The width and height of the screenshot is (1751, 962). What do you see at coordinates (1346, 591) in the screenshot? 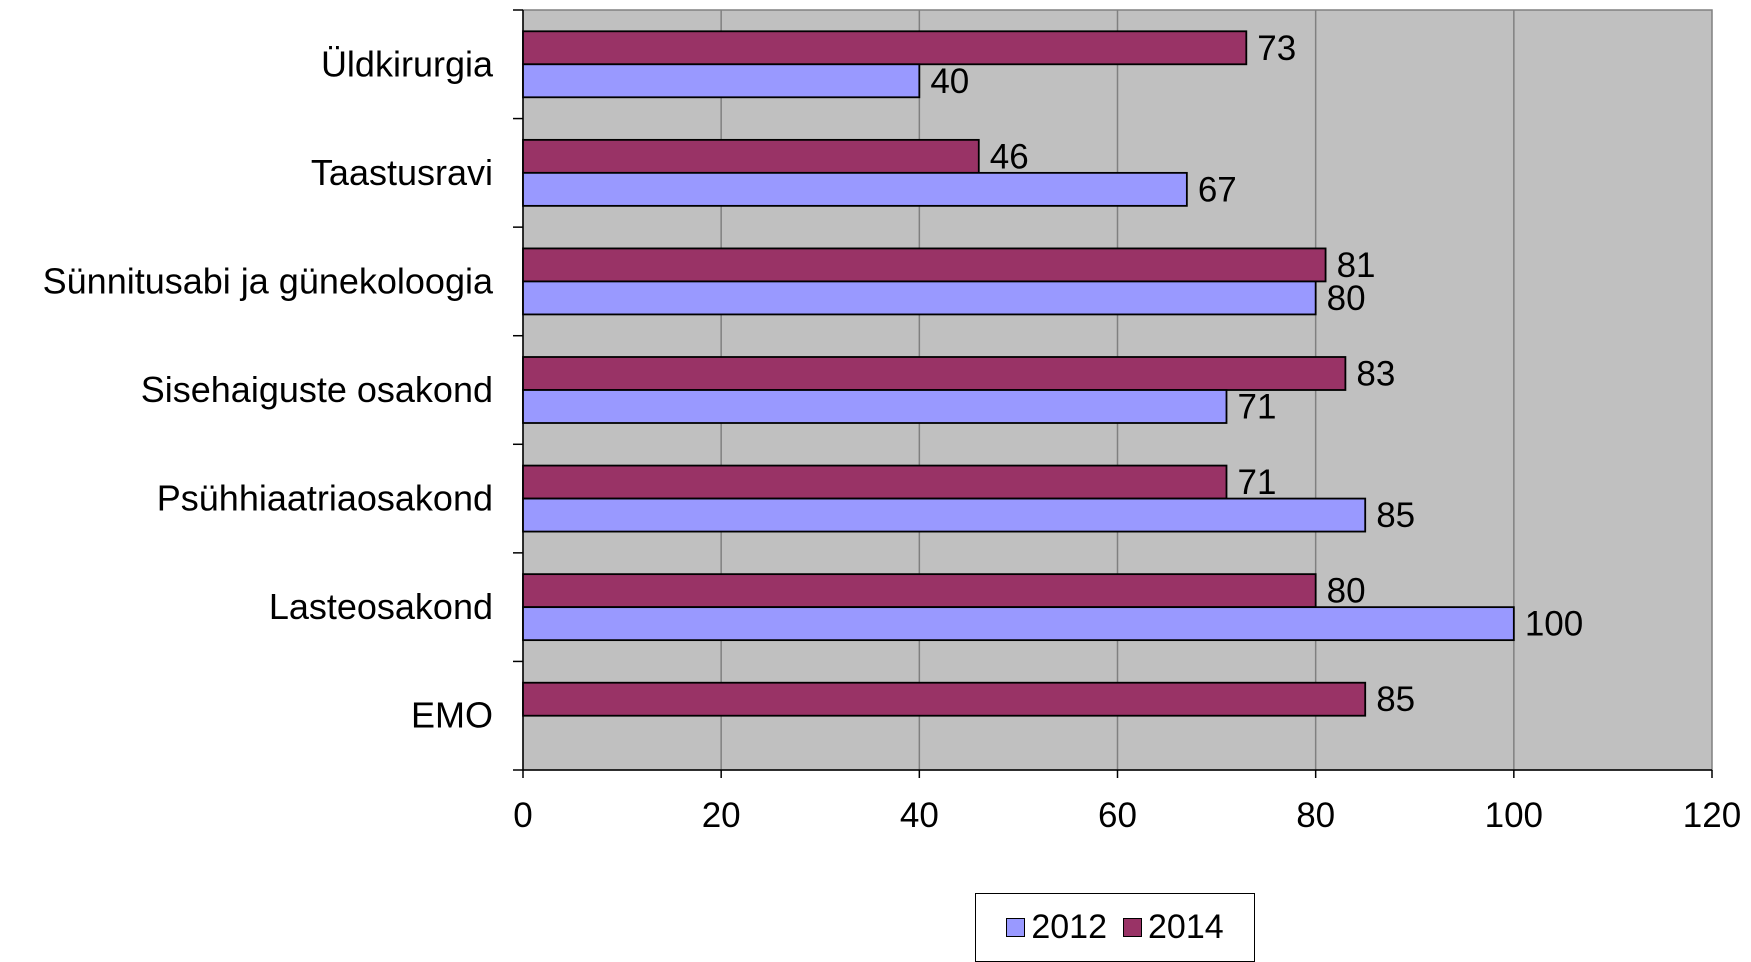
I see `data-label-2014: 80` at bounding box center [1346, 591].